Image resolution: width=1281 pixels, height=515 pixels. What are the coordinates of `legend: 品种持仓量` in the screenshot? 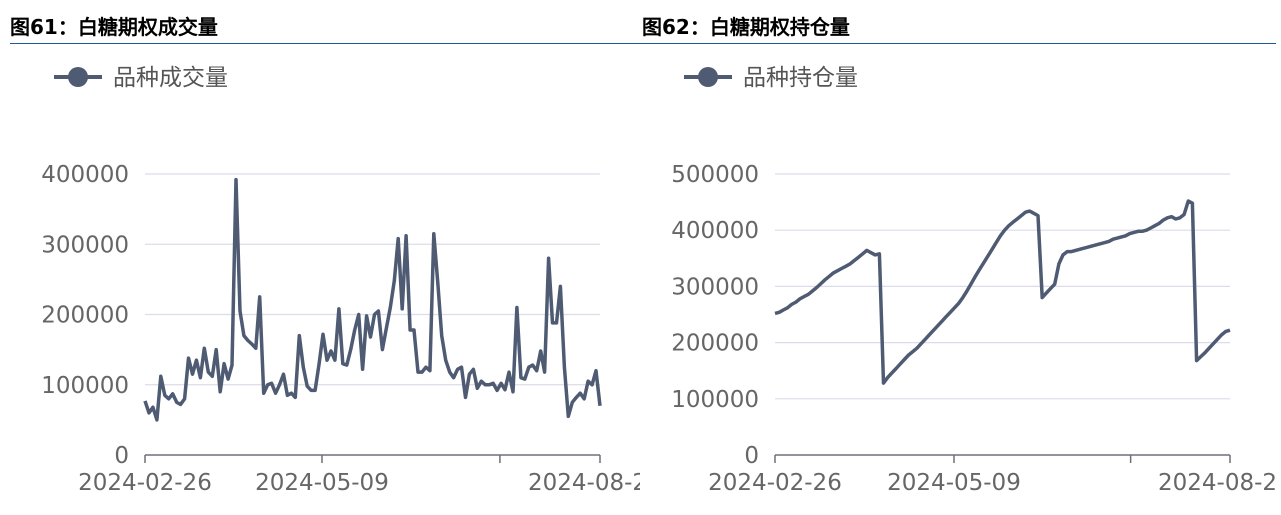 It's located at (771, 78).